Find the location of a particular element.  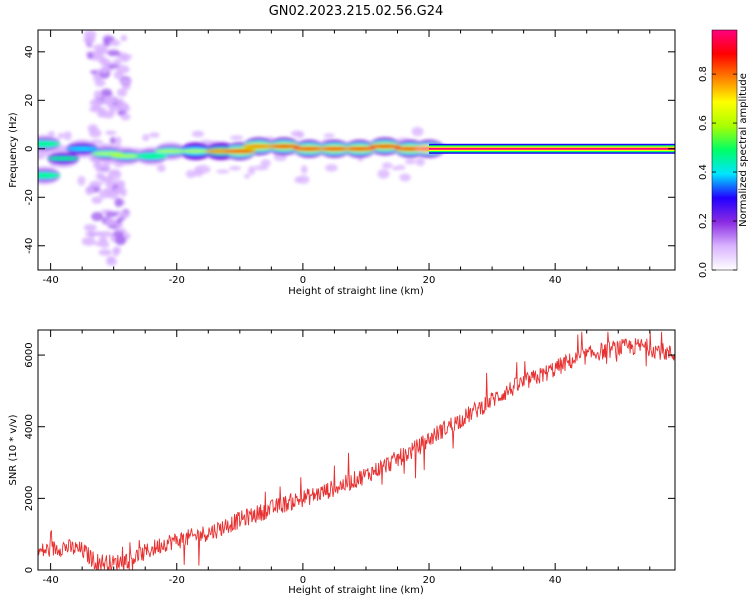

heatmap-x-tick-label: 0 is located at coordinates (303, 280).